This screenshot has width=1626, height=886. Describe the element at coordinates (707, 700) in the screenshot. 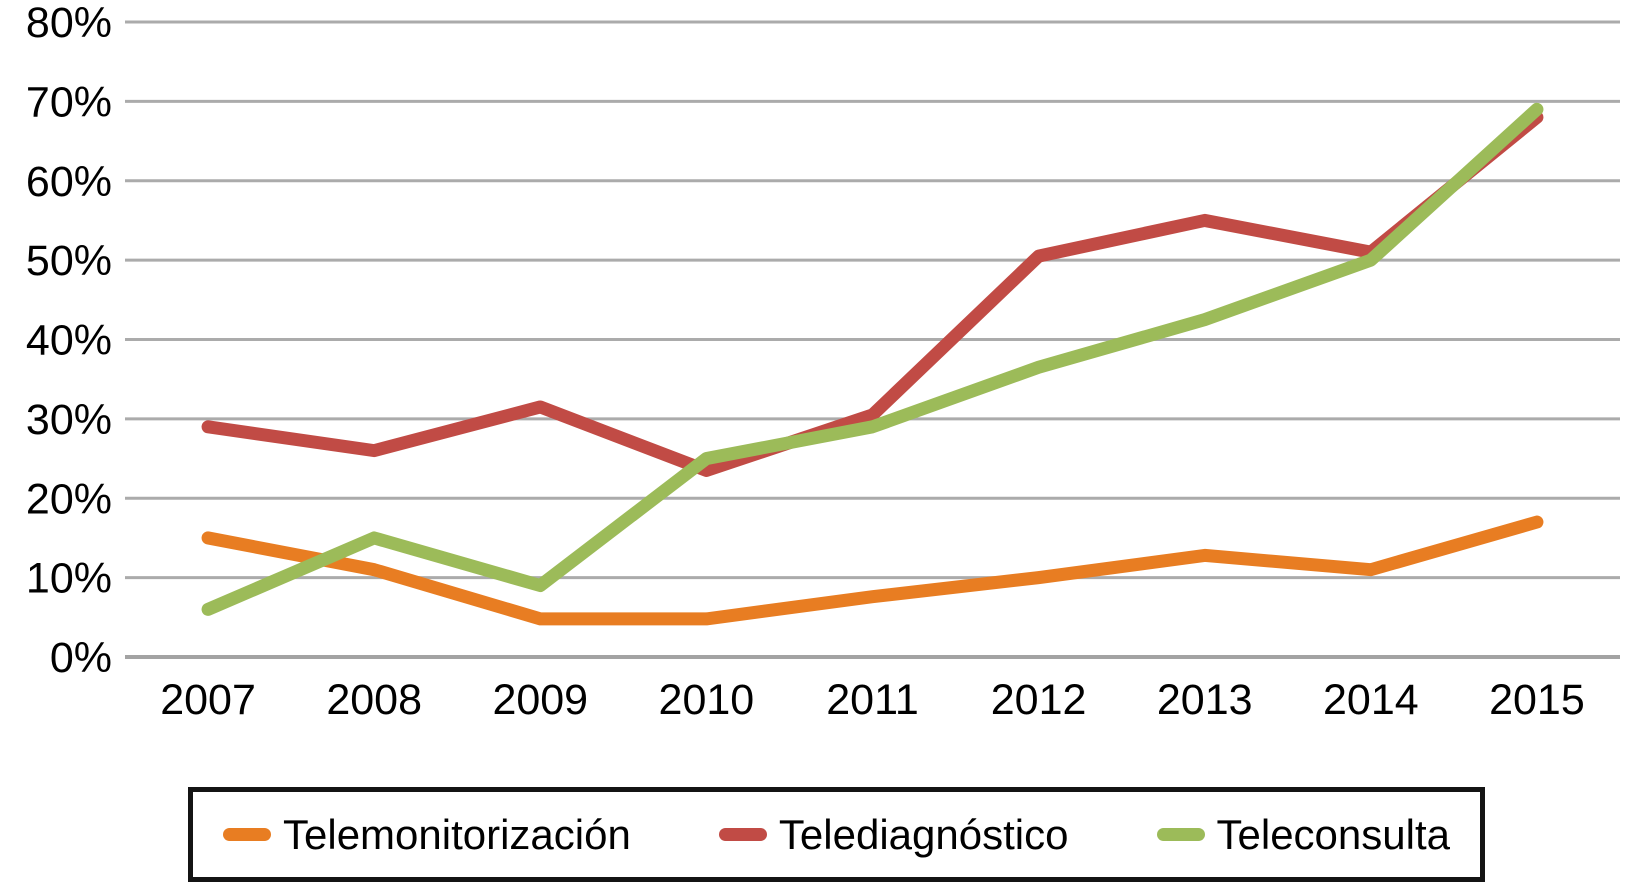

I see `x-tick-label: 2010` at that location.